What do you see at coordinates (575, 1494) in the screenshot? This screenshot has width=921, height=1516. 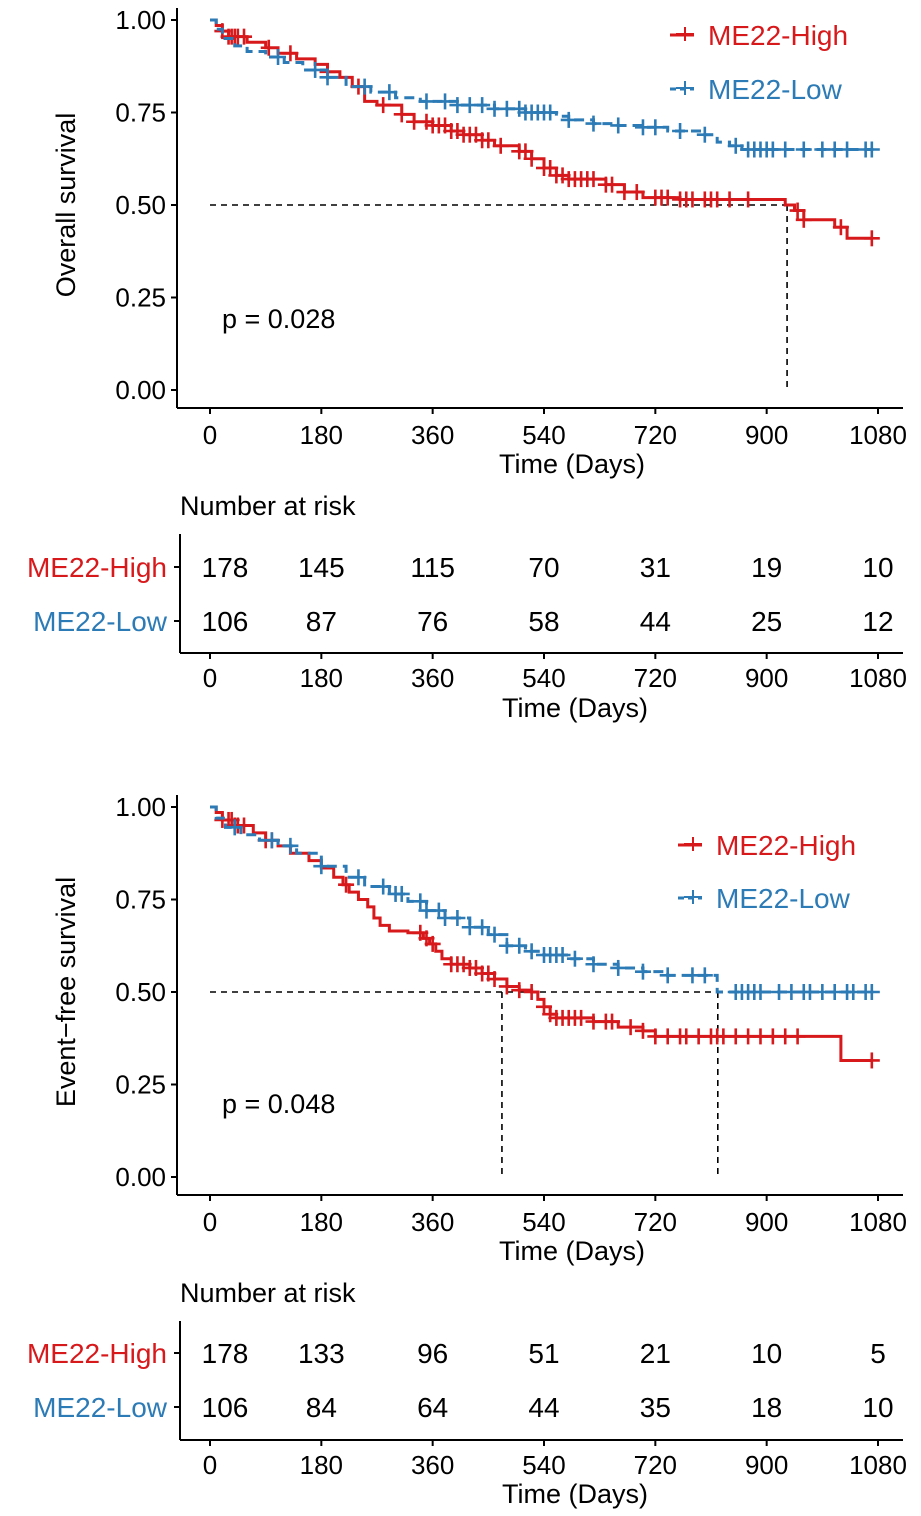 I see `efs-risk-x-axis-title: Time (Days)` at bounding box center [575, 1494].